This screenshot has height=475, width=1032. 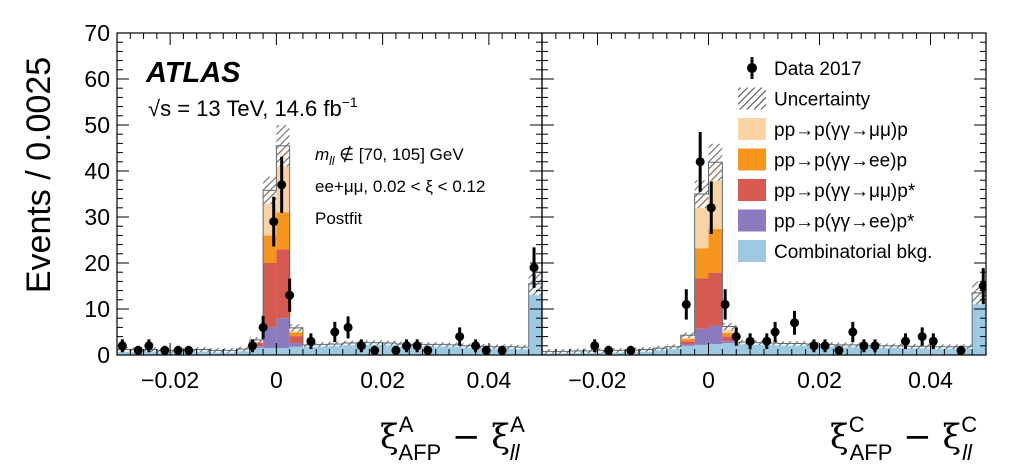 What do you see at coordinates (406, 424) in the screenshot?
I see `xi-sup-a1: A` at bounding box center [406, 424].